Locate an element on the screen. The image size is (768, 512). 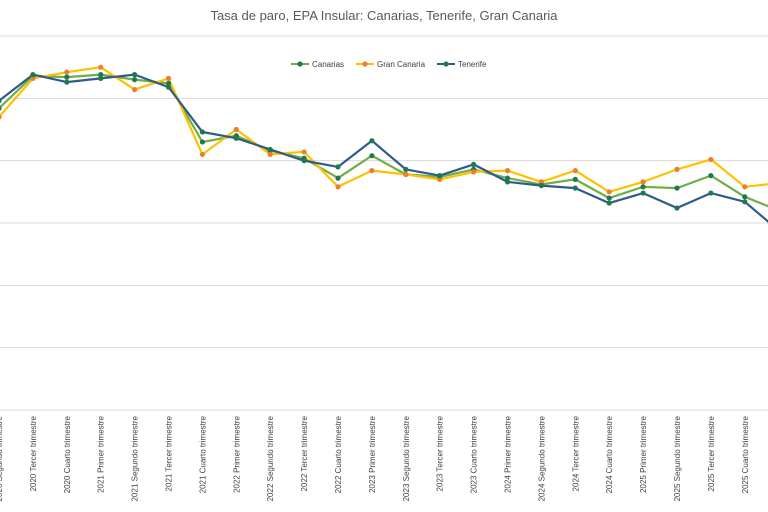
x-tick-label: 2023 Cuarto trimestre is located at coordinates (474, 454).